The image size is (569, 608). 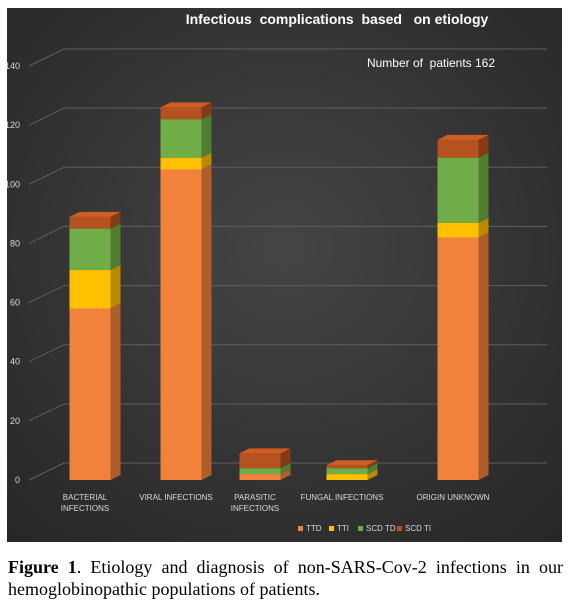 What do you see at coordinates (13, 125) in the screenshot?
I see `y-tick-label: 120` at bounding box center [13, 125].